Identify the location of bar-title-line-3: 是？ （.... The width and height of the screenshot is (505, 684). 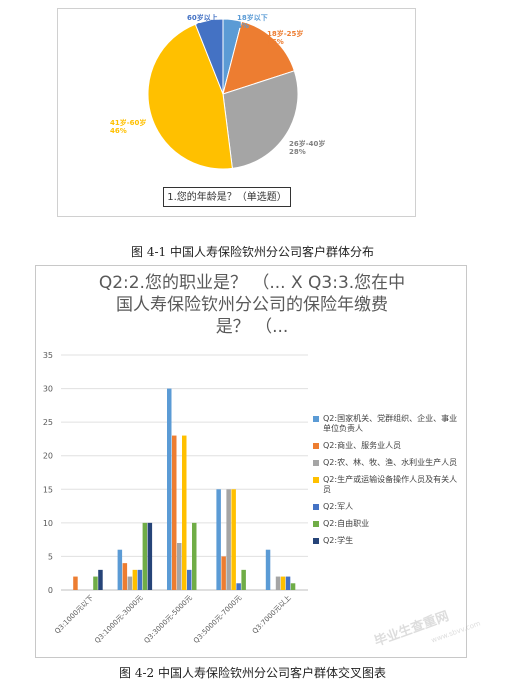
(252, 327).